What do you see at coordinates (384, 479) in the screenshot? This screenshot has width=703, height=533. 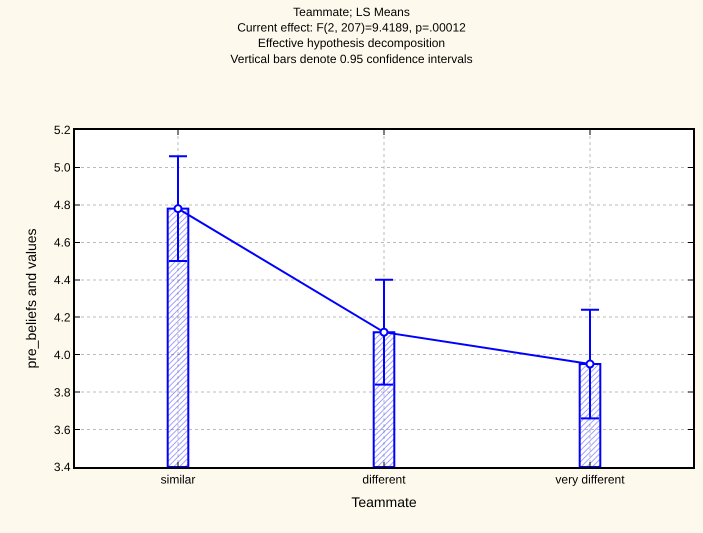 I see `x-tick-label: different` at bounding box center [384, 479].